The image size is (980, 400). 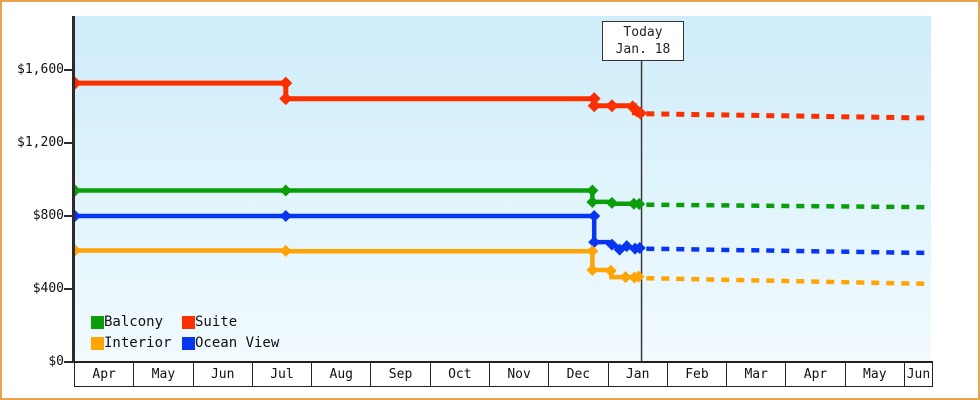 What do you see at coordinates (787, 251) in the screenshot?
I see `series-forecast-dashed-ocean-view` at bounding box center [787, 251].